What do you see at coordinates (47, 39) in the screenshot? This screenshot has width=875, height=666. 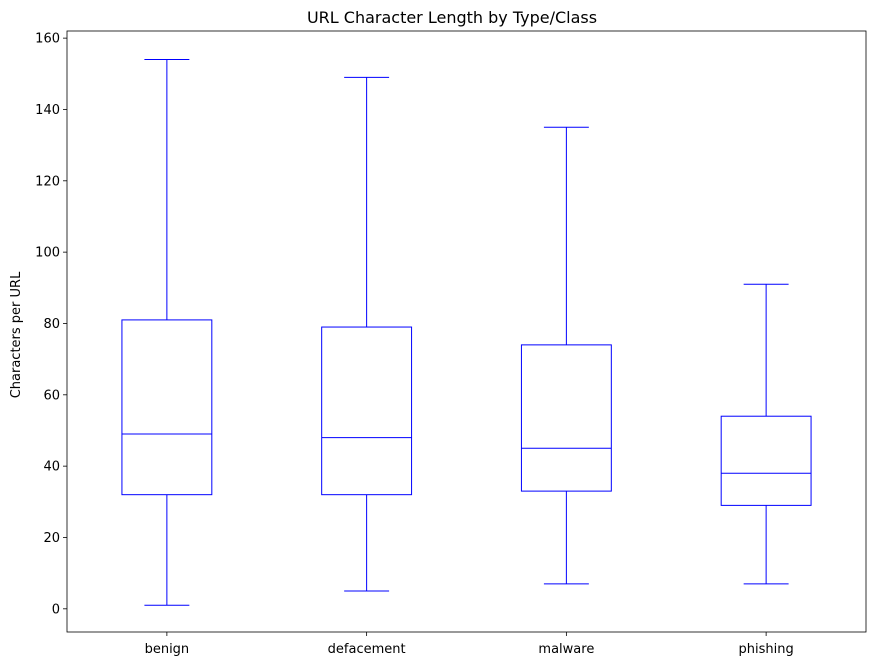 I see `y-tick-label-160: 160` at bounding box center [47, 39].